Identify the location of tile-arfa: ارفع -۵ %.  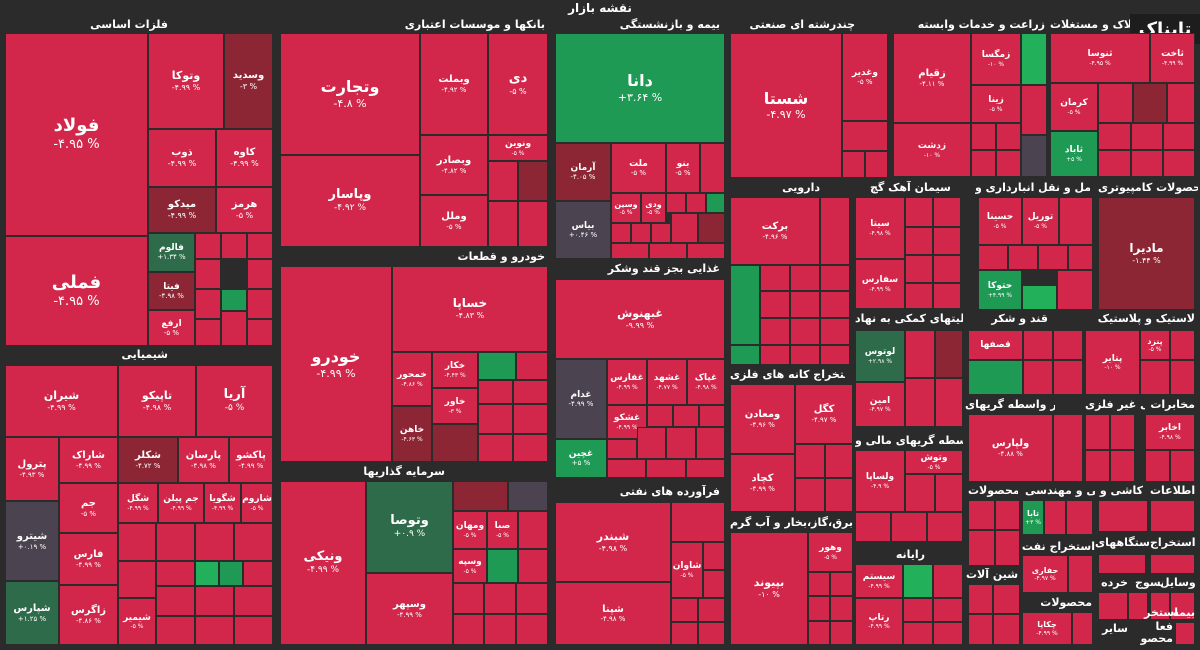
(171, 328).